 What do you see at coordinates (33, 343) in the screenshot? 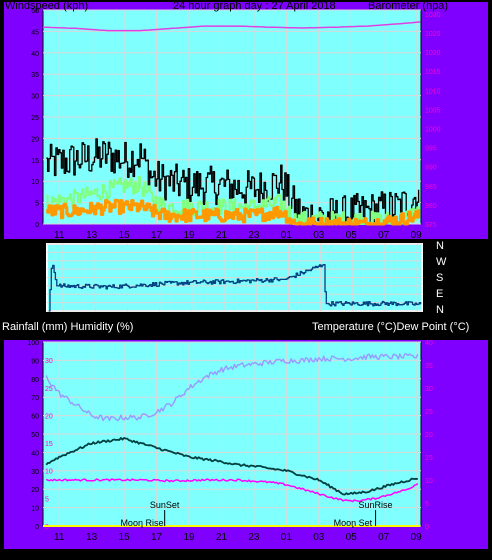
I see `y-tick-label-left: 100` at bounding box center [33, 343].